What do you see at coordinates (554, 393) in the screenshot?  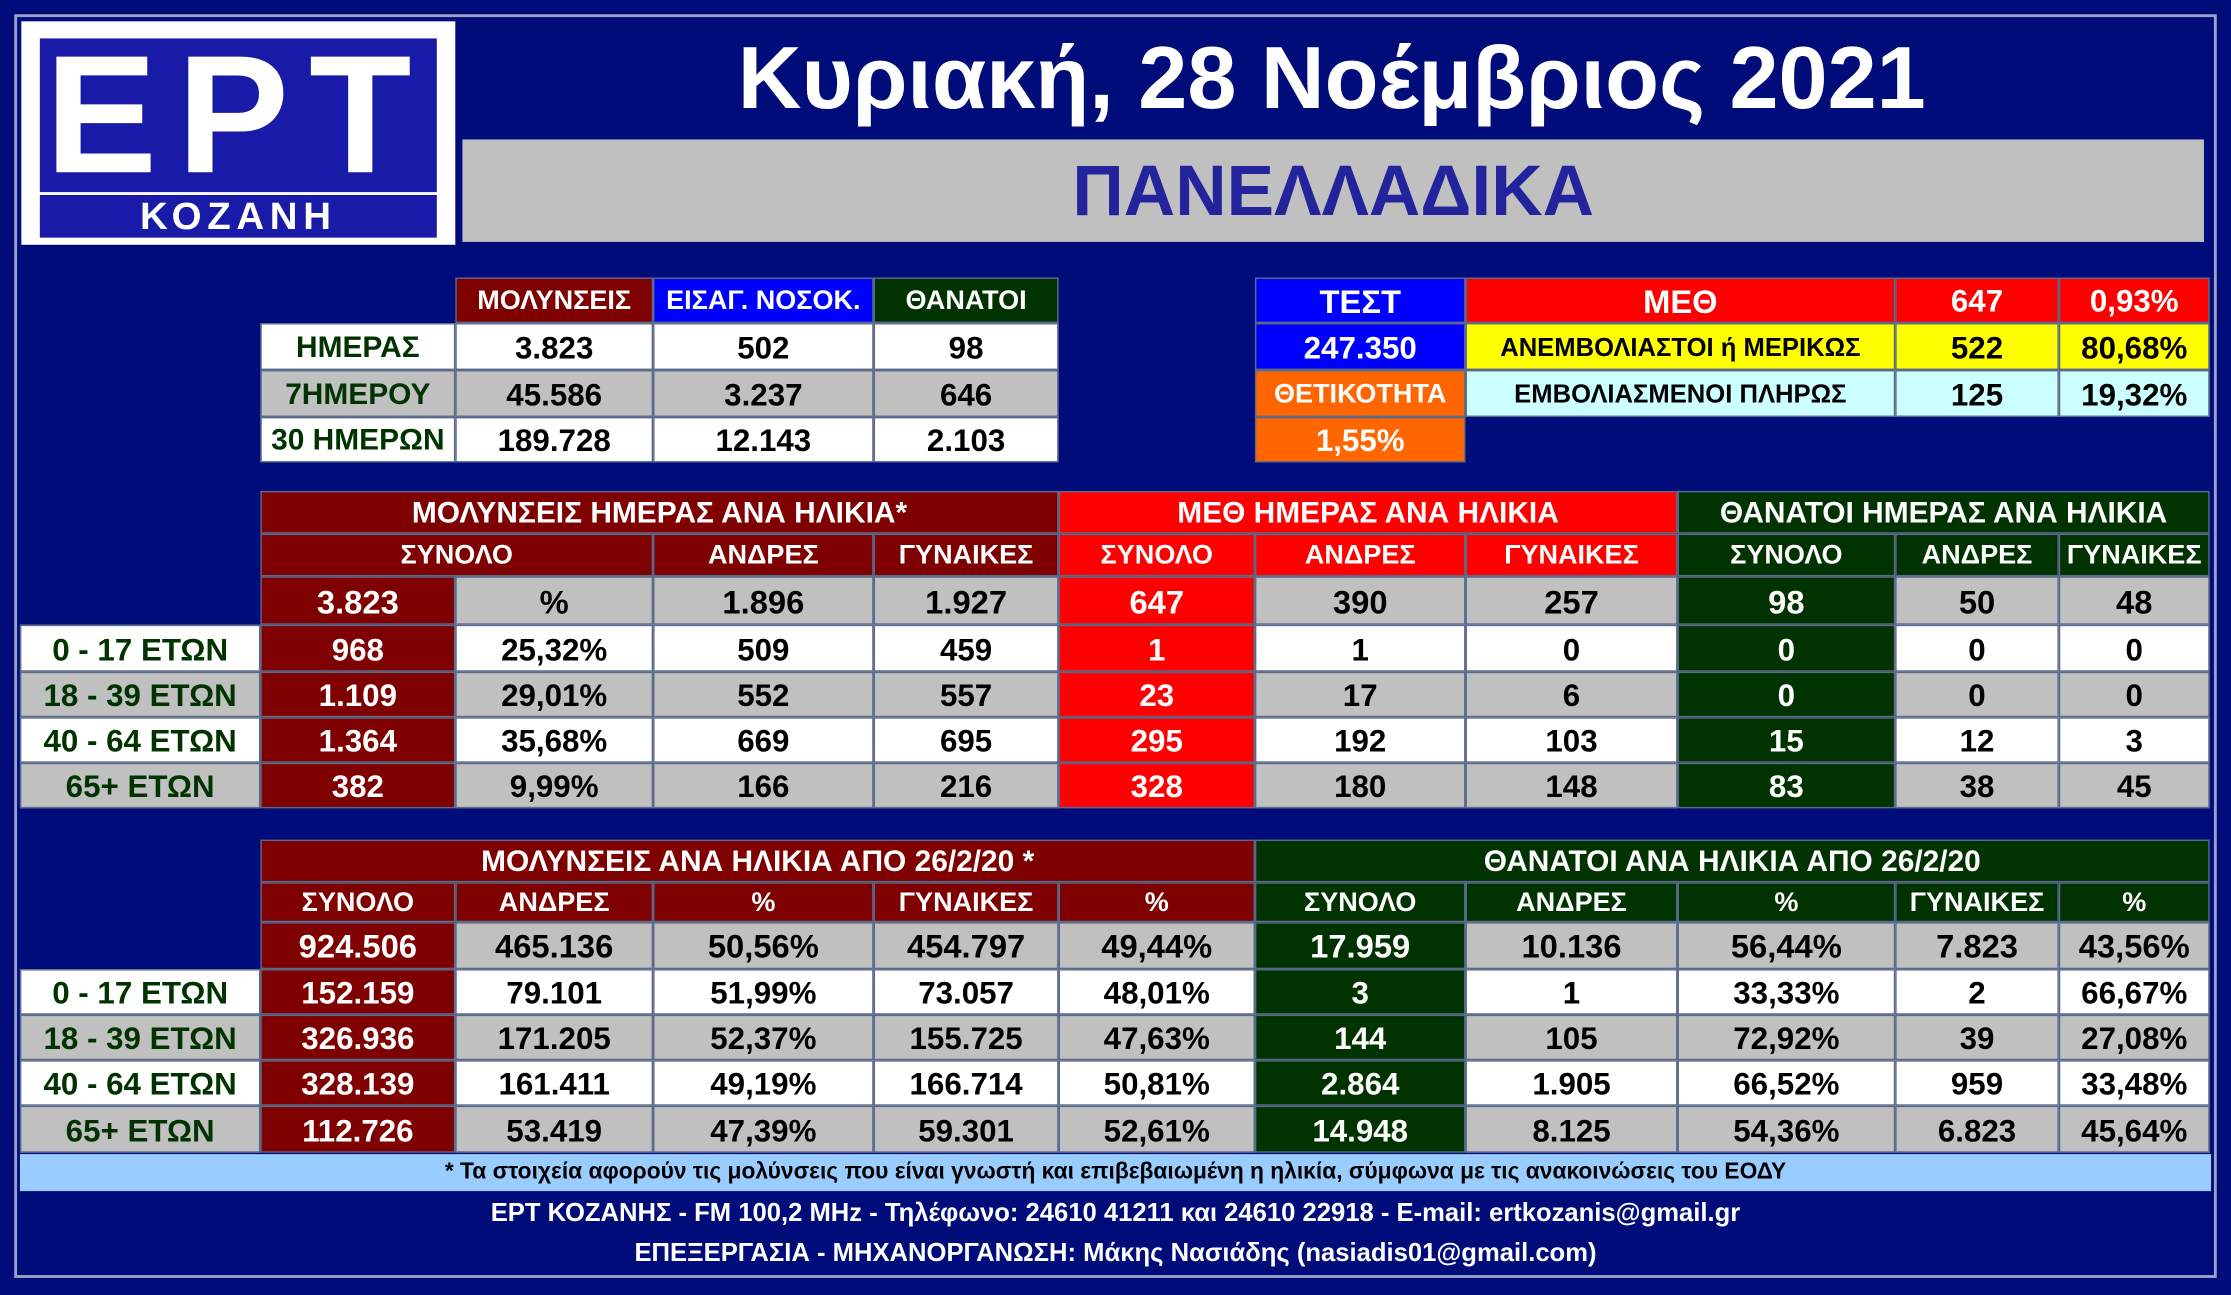 I see `summary-value-cell: 45.586` at bounding box center [554, 393].